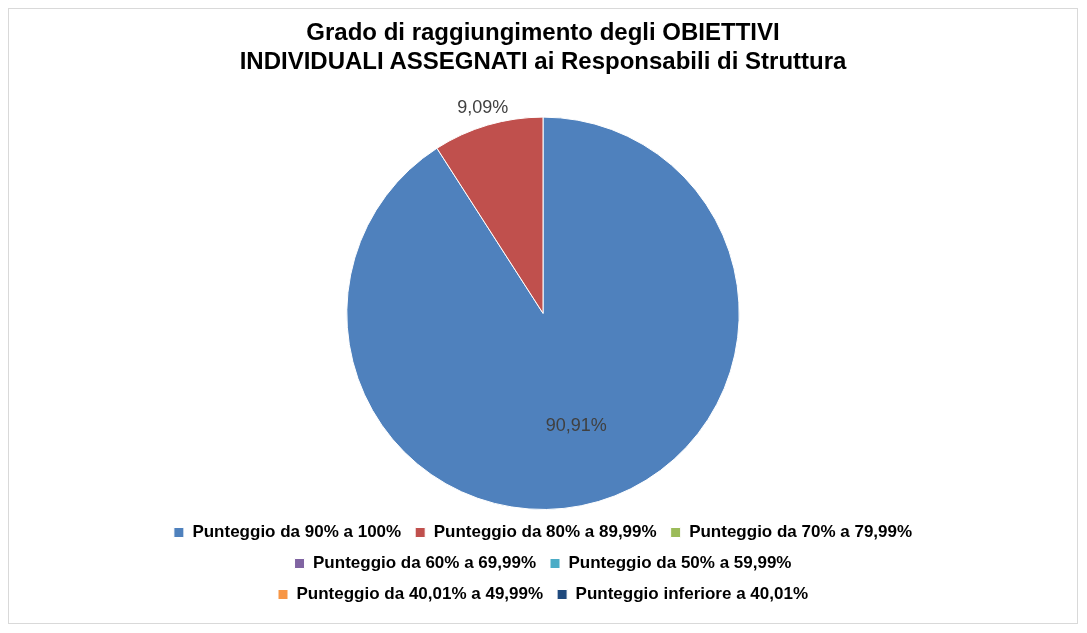  What do you see at coordinates (420, 594) in the screenshot?
I see `legend-label: Punteggio da 40,01% a 49,99%` at bounding box center [420, 594].